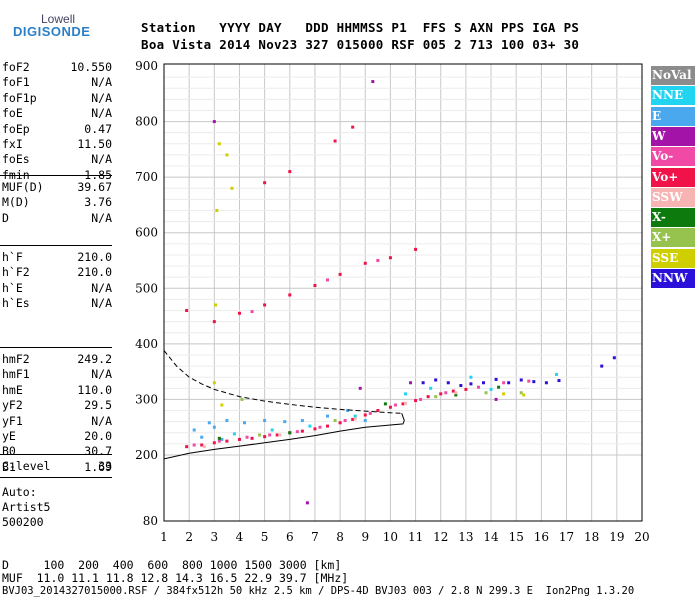 This screenshot has height=600, width=700. Describe the element at coordinates (146, 344) in the screenshot. I see `y-tick-label: 400` at that location.